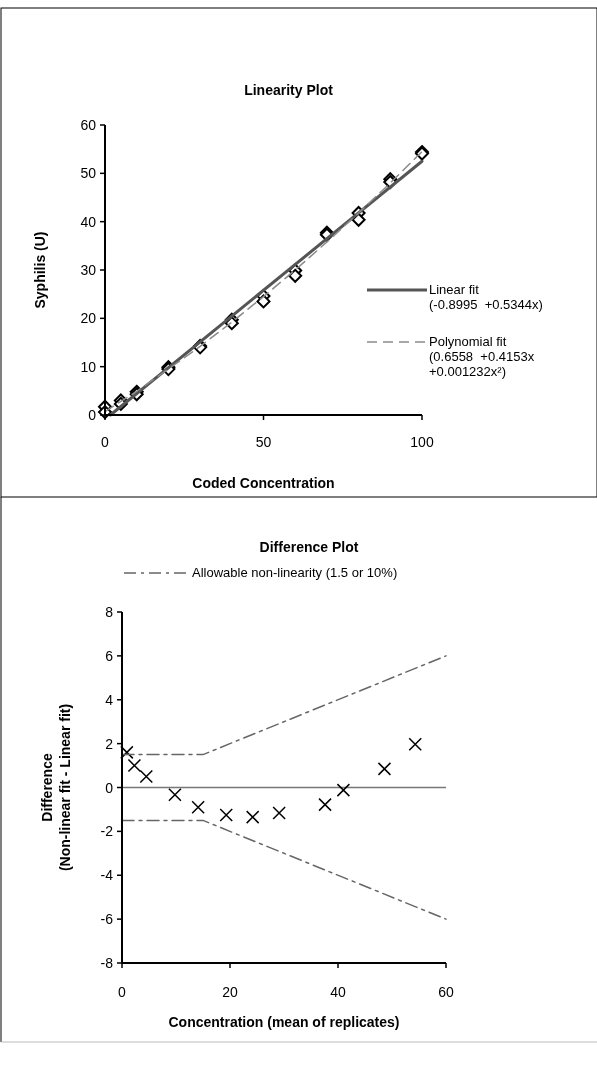  I want to click on y-tick-label: 30, so click(88, 270).